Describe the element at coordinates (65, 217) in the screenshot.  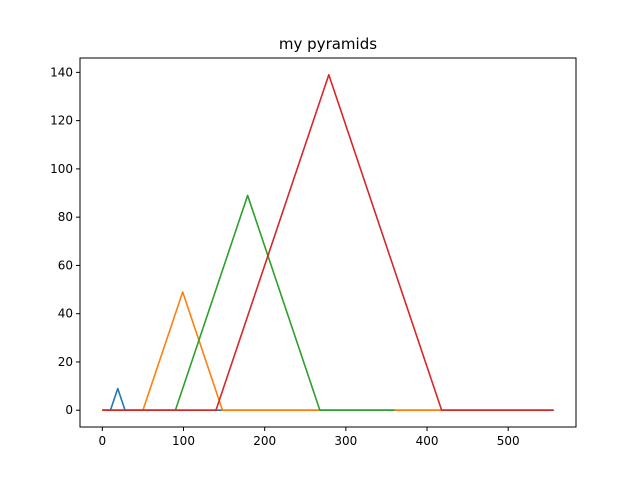
I see `y-tick-label: 80` at that location.